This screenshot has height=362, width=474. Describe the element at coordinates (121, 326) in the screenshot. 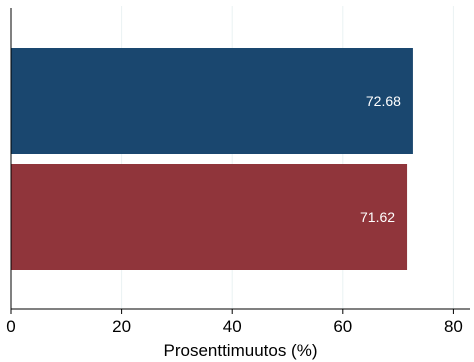

I see `x-tick-label-20: 20` at that location.